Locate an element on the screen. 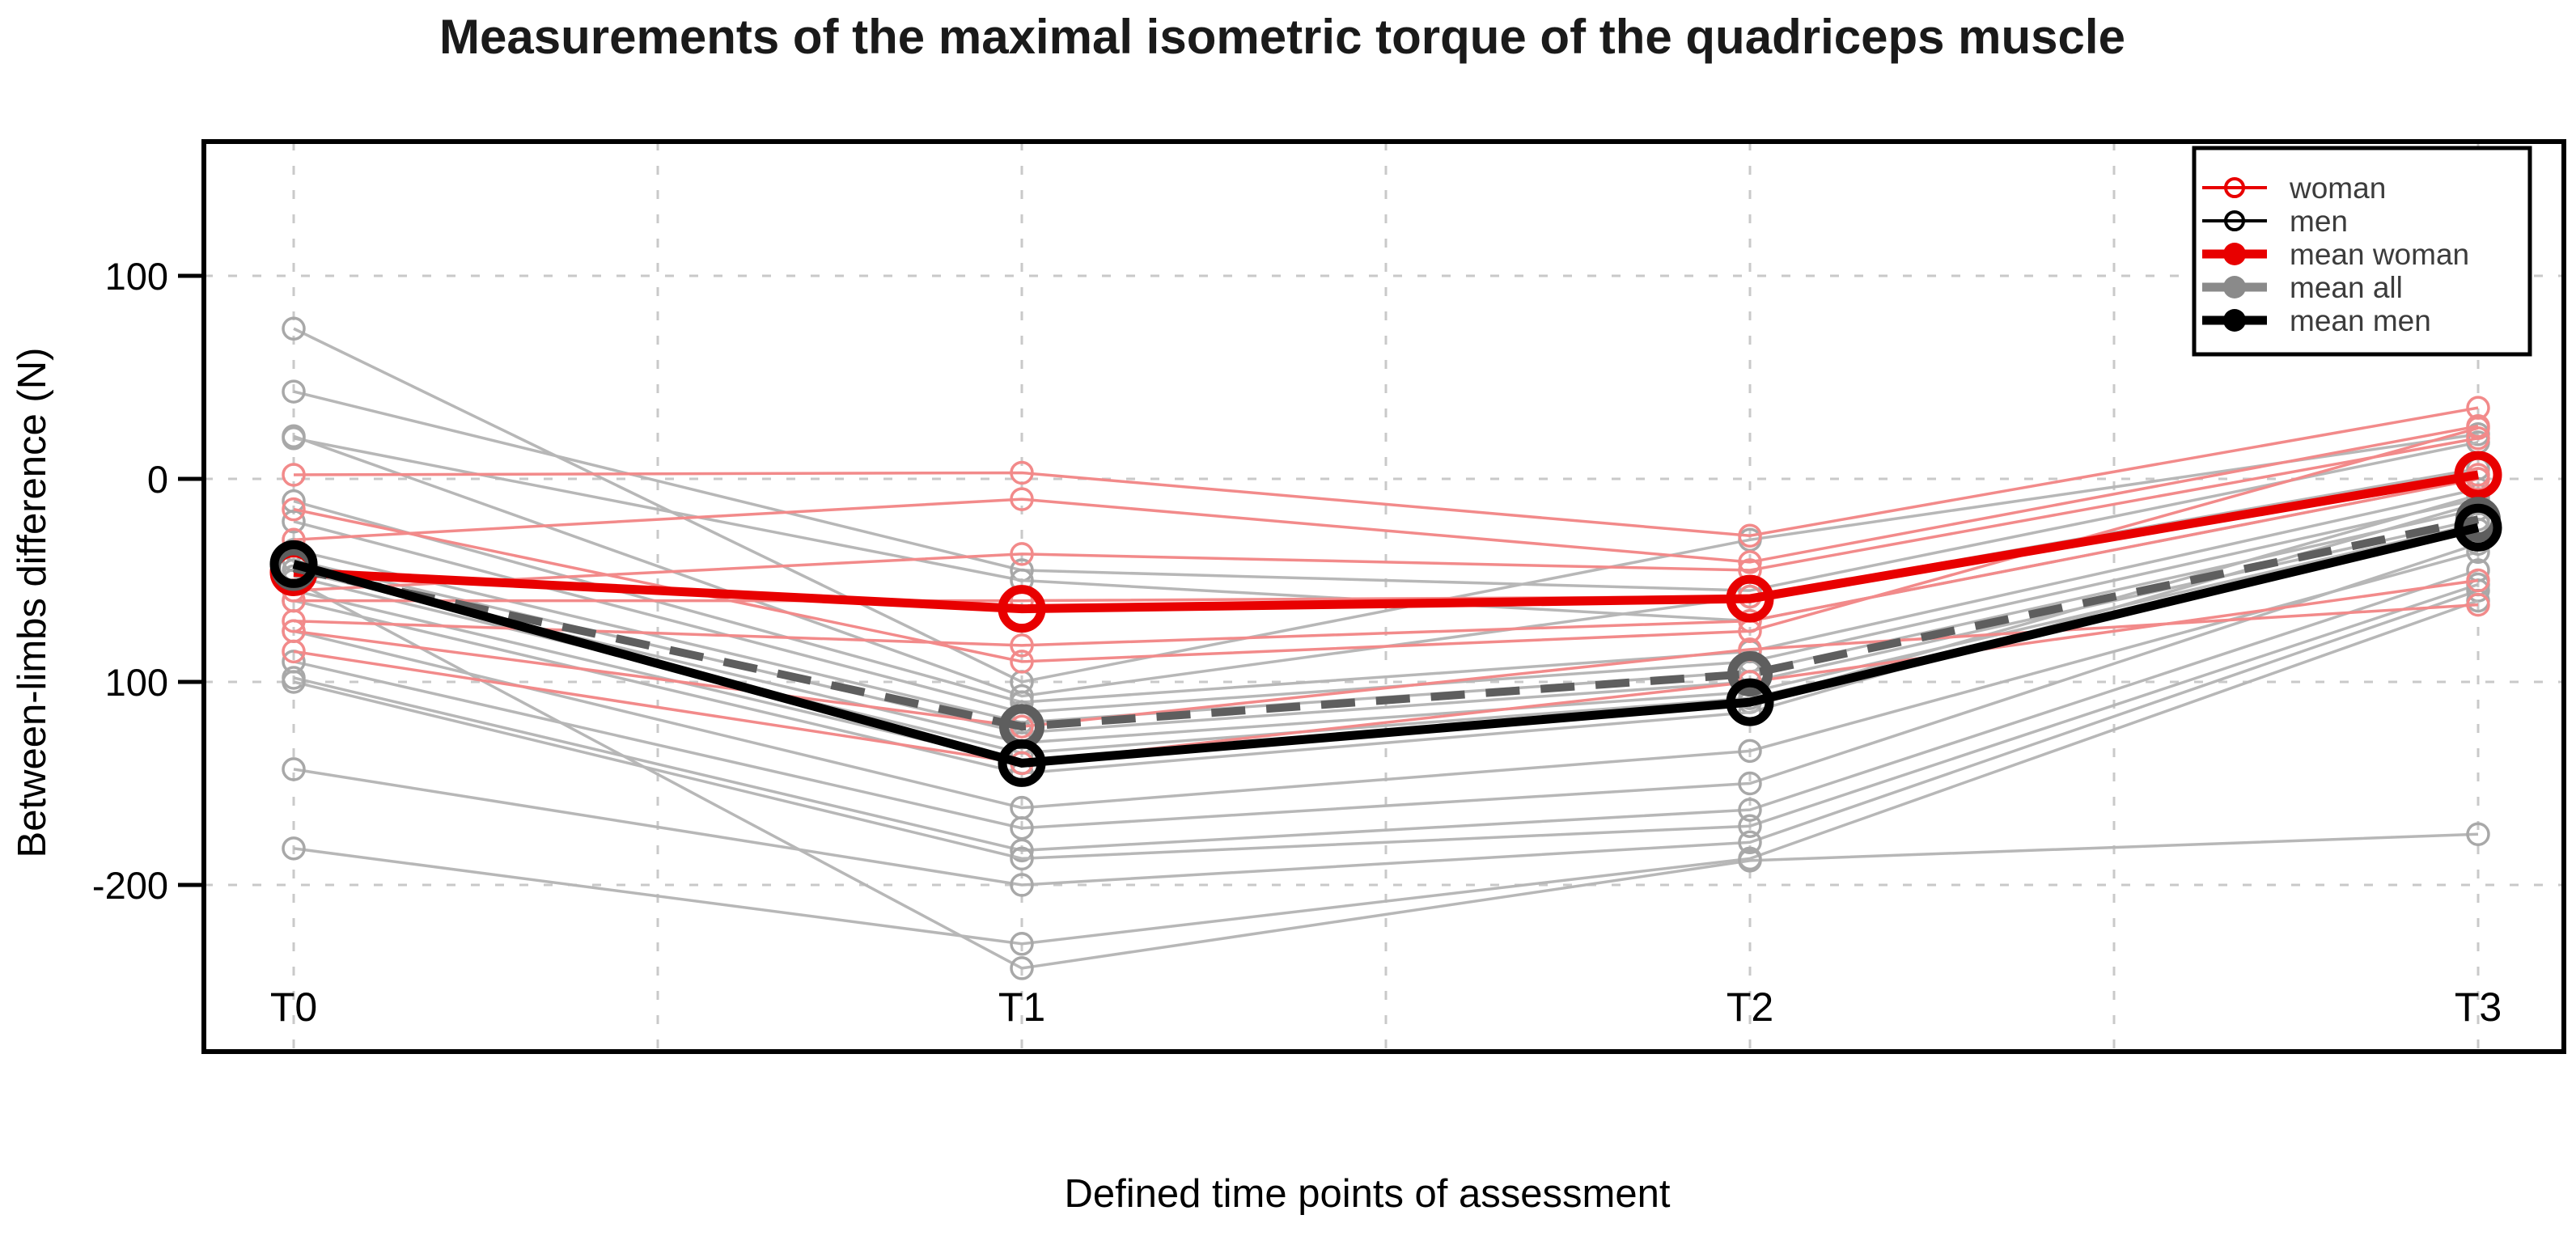 This screenshot has width=2576, height=1253. mean-all-line is located at coordinates (1386, 623).